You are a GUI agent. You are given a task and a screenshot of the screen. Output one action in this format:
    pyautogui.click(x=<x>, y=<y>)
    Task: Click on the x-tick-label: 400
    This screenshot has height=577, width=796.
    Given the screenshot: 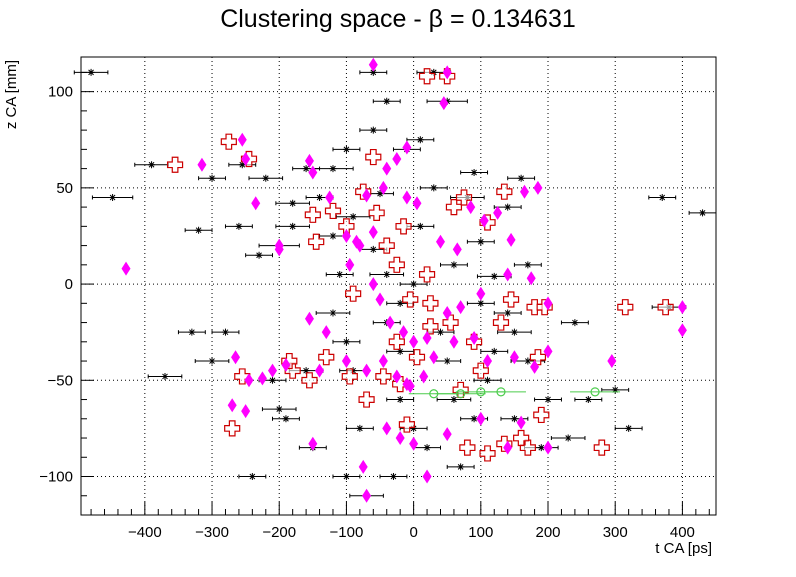 What is the action you would take?
    pyautogui.click(x=682, y=532)
    